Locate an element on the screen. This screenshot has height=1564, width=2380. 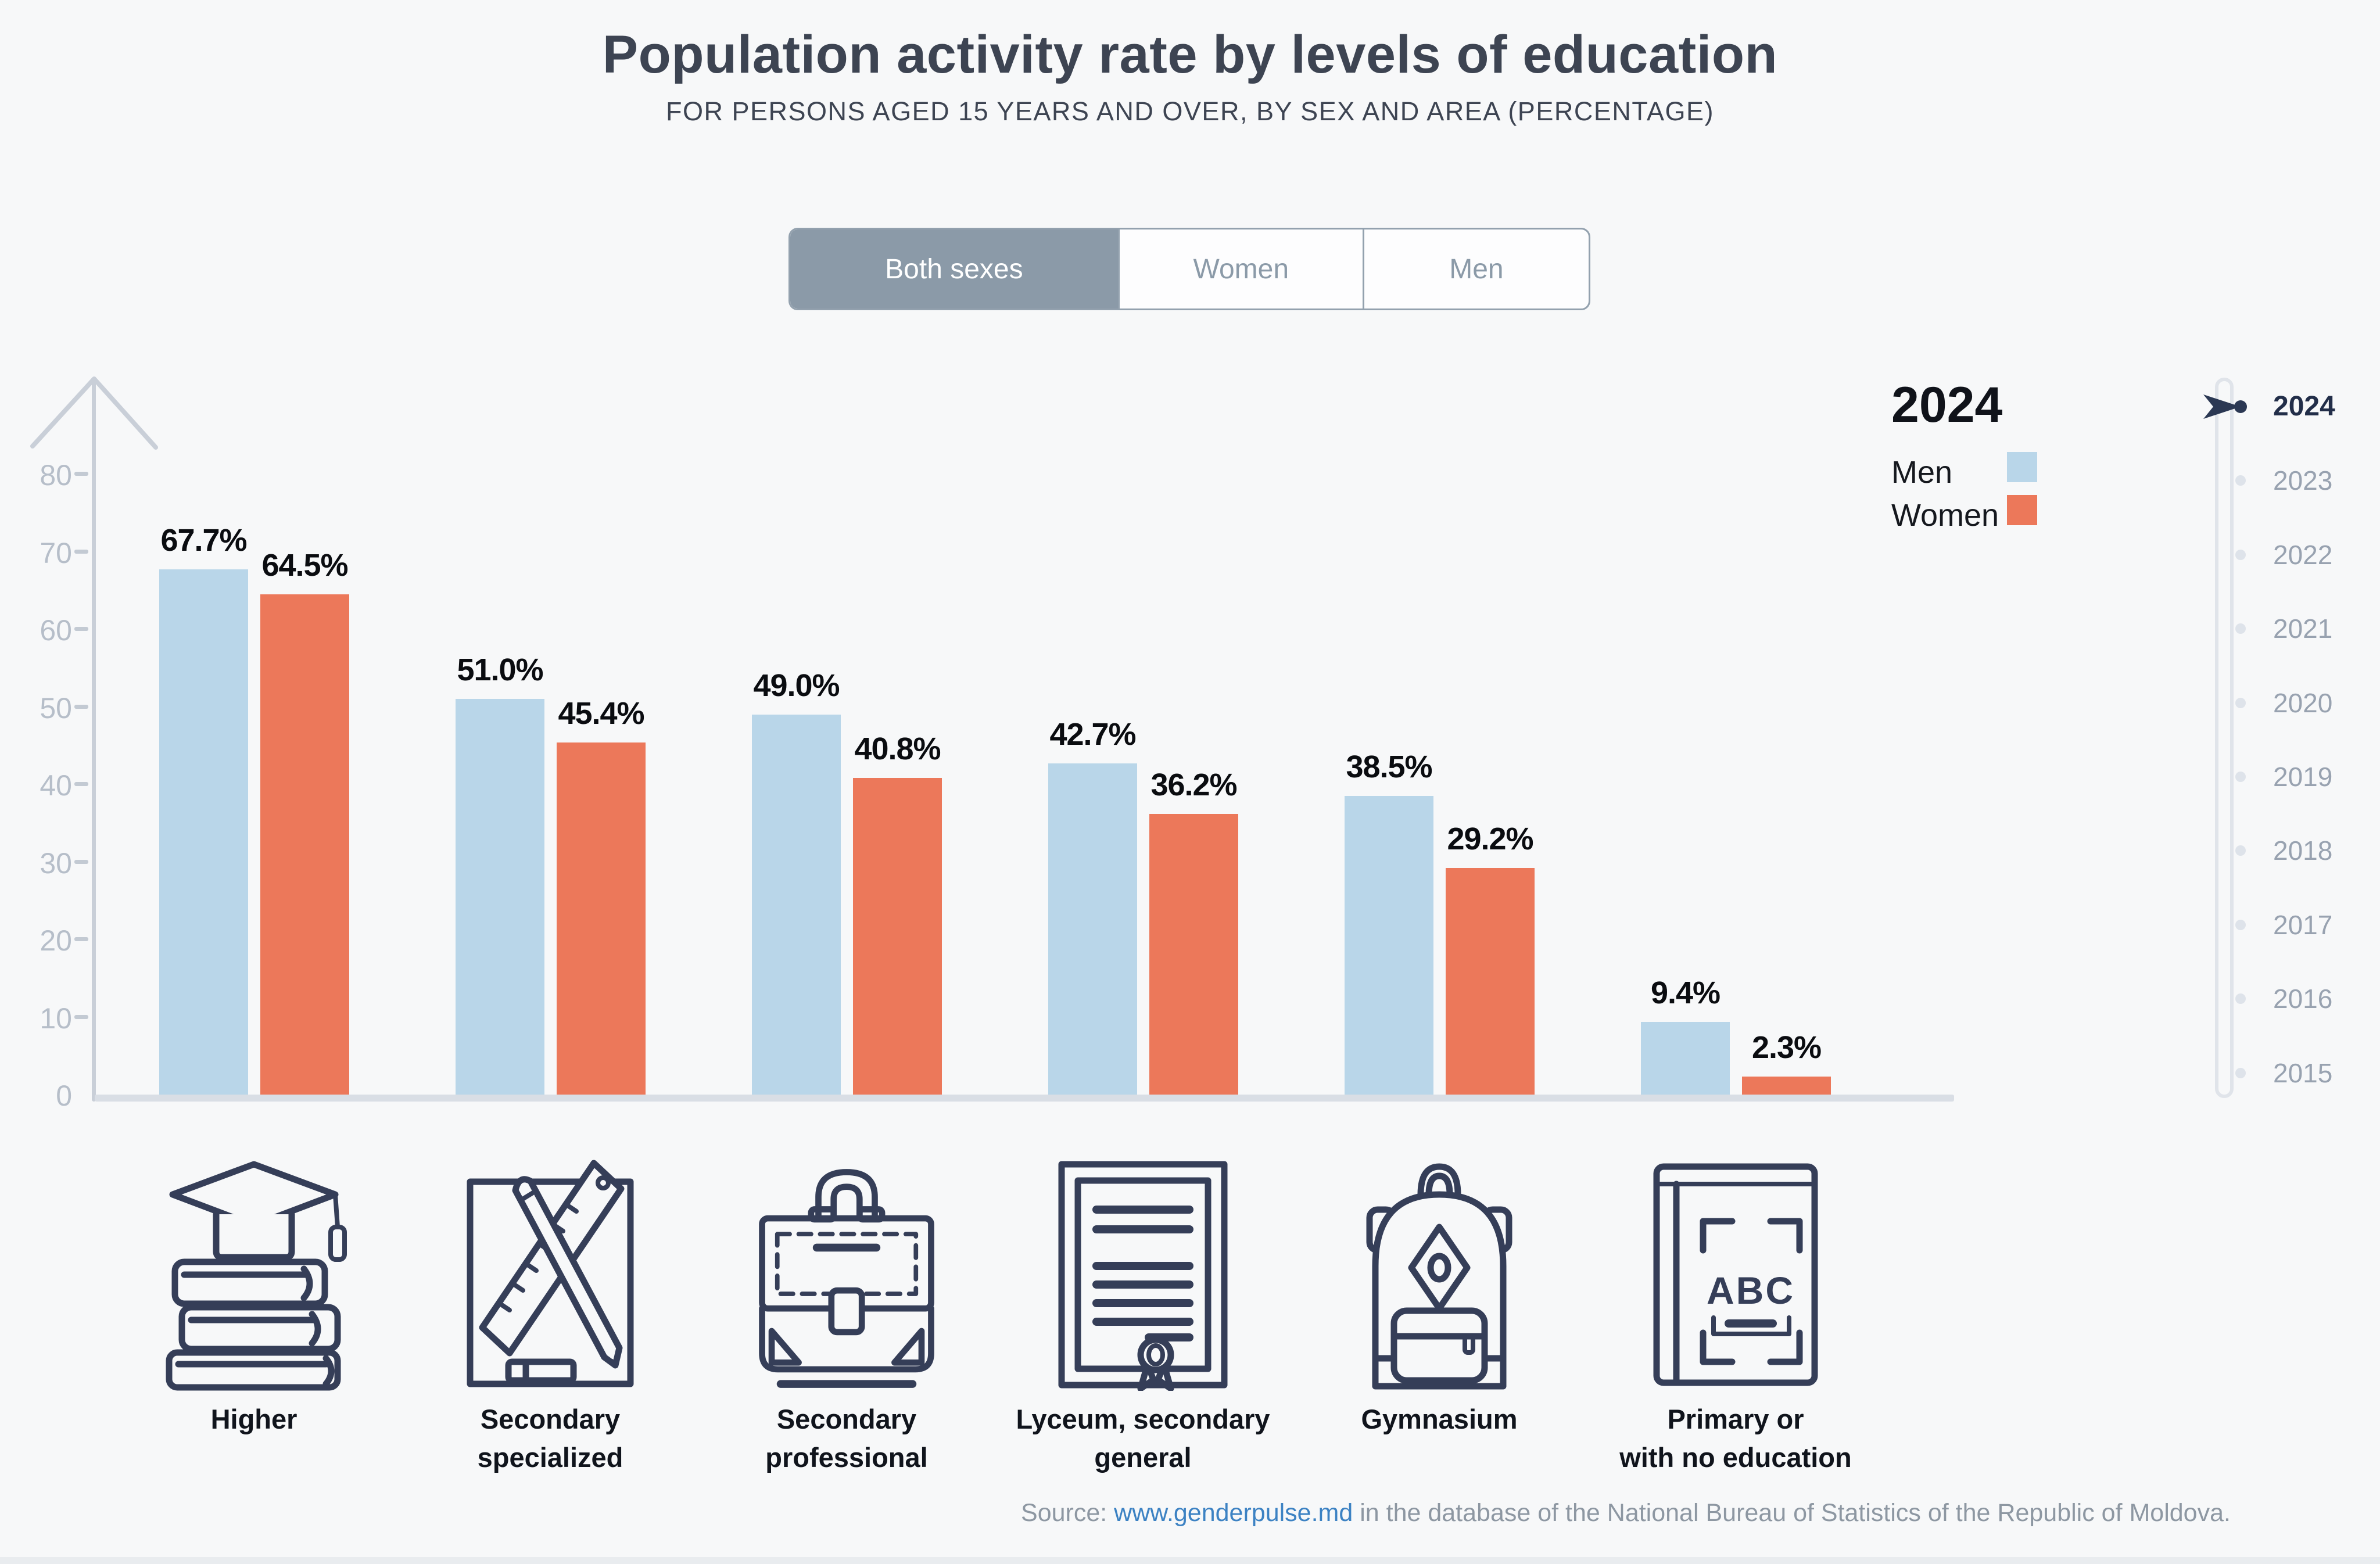
timeline-dot-2015 is located at coordinates (2241, 1072).